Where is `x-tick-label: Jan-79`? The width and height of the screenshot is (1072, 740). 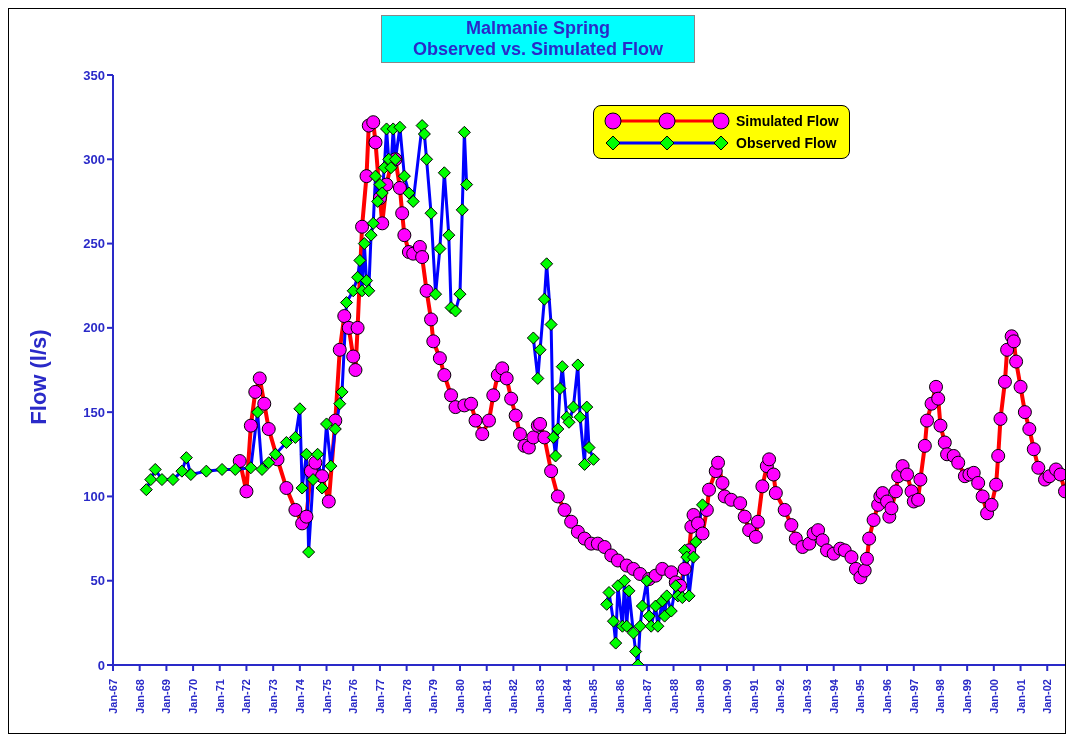 x-tick-label: Jan-79 is located at coordinates (433, 696).